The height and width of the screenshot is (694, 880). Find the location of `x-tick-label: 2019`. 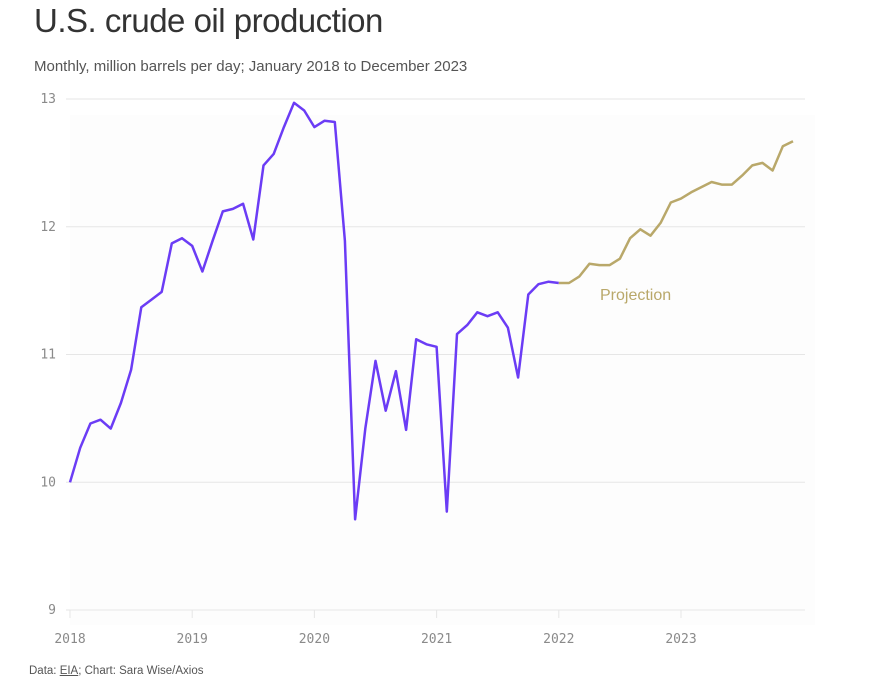

x-tick-label: 2019 is located at coordinates (192, 639).